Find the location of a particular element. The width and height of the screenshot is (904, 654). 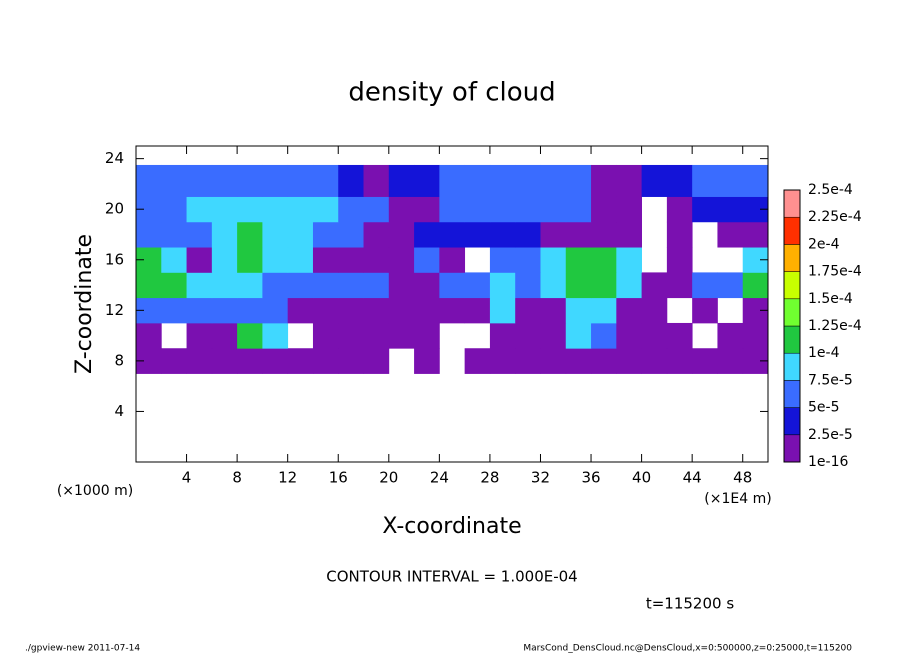

x-tick-label: 20 is located at coordinates (388, 478).